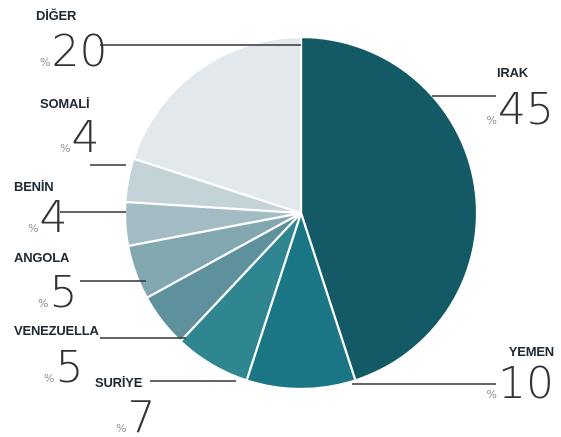 The width and height of the screenshot is (561, 437). Describe the element at coordinates (135, 414) in the screenshot. I see `slice-value-suriye: %7` at that location.